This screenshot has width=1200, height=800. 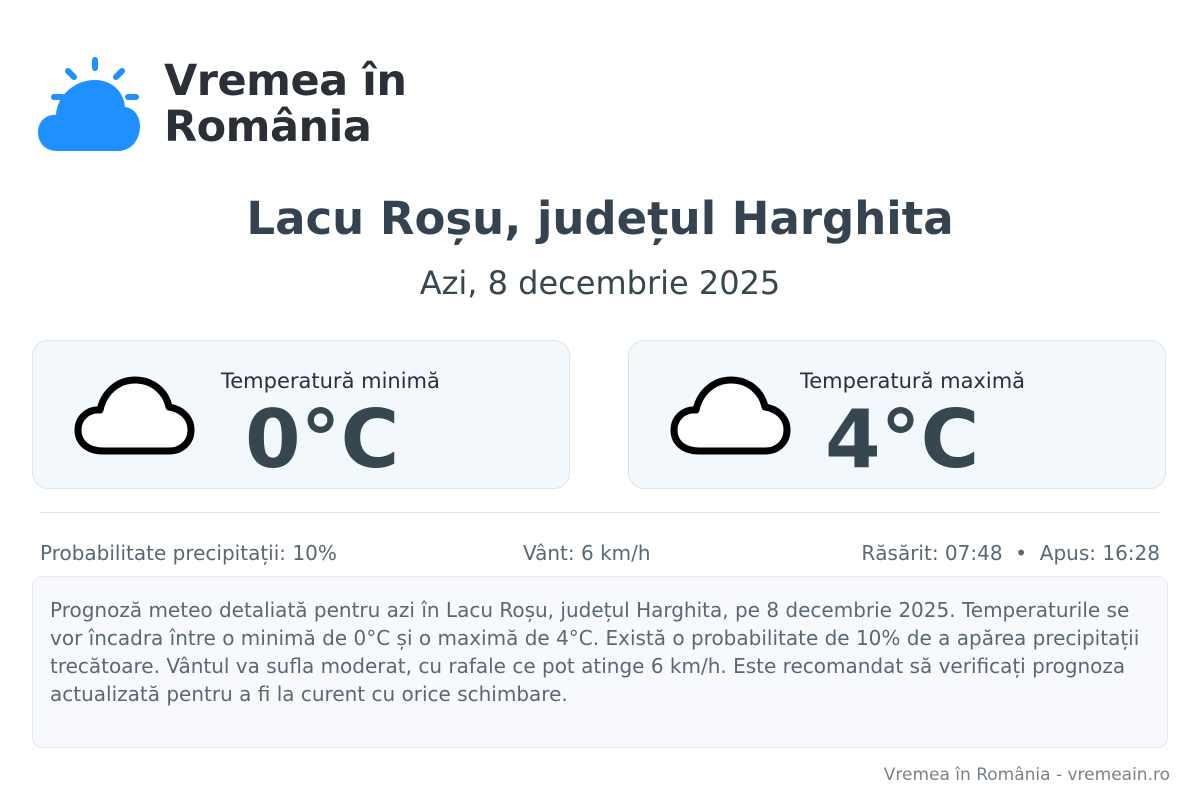 I want to click on min-temp-label: Temperatură minimă, so click(x=330, y=381).